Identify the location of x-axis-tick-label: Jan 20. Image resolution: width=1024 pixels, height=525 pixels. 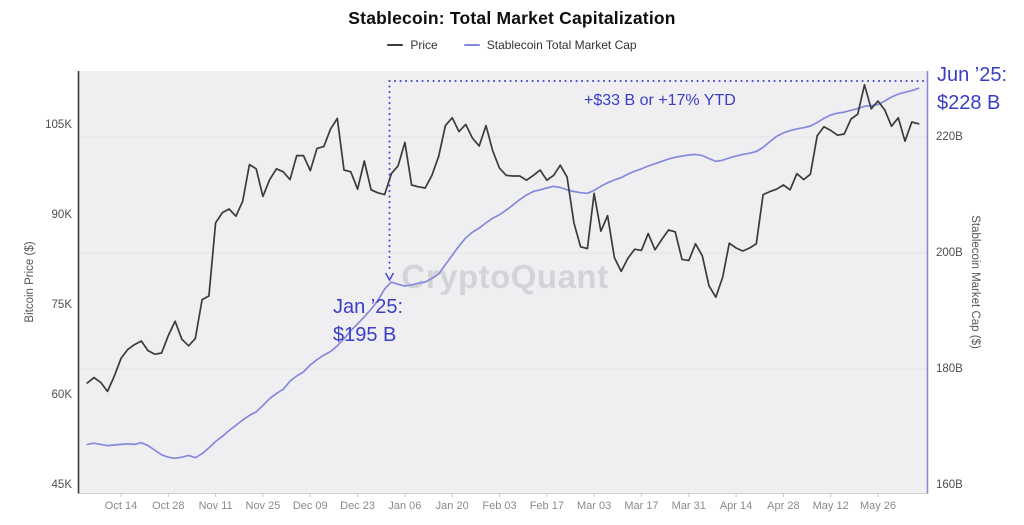
(452, 506).